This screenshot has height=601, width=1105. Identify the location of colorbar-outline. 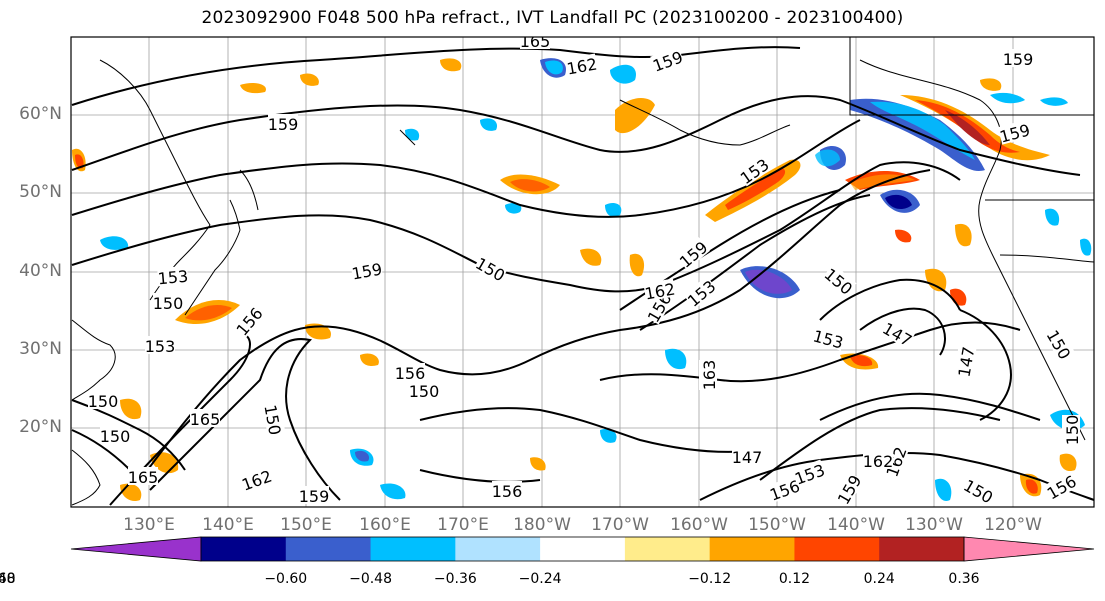
(582, 549).